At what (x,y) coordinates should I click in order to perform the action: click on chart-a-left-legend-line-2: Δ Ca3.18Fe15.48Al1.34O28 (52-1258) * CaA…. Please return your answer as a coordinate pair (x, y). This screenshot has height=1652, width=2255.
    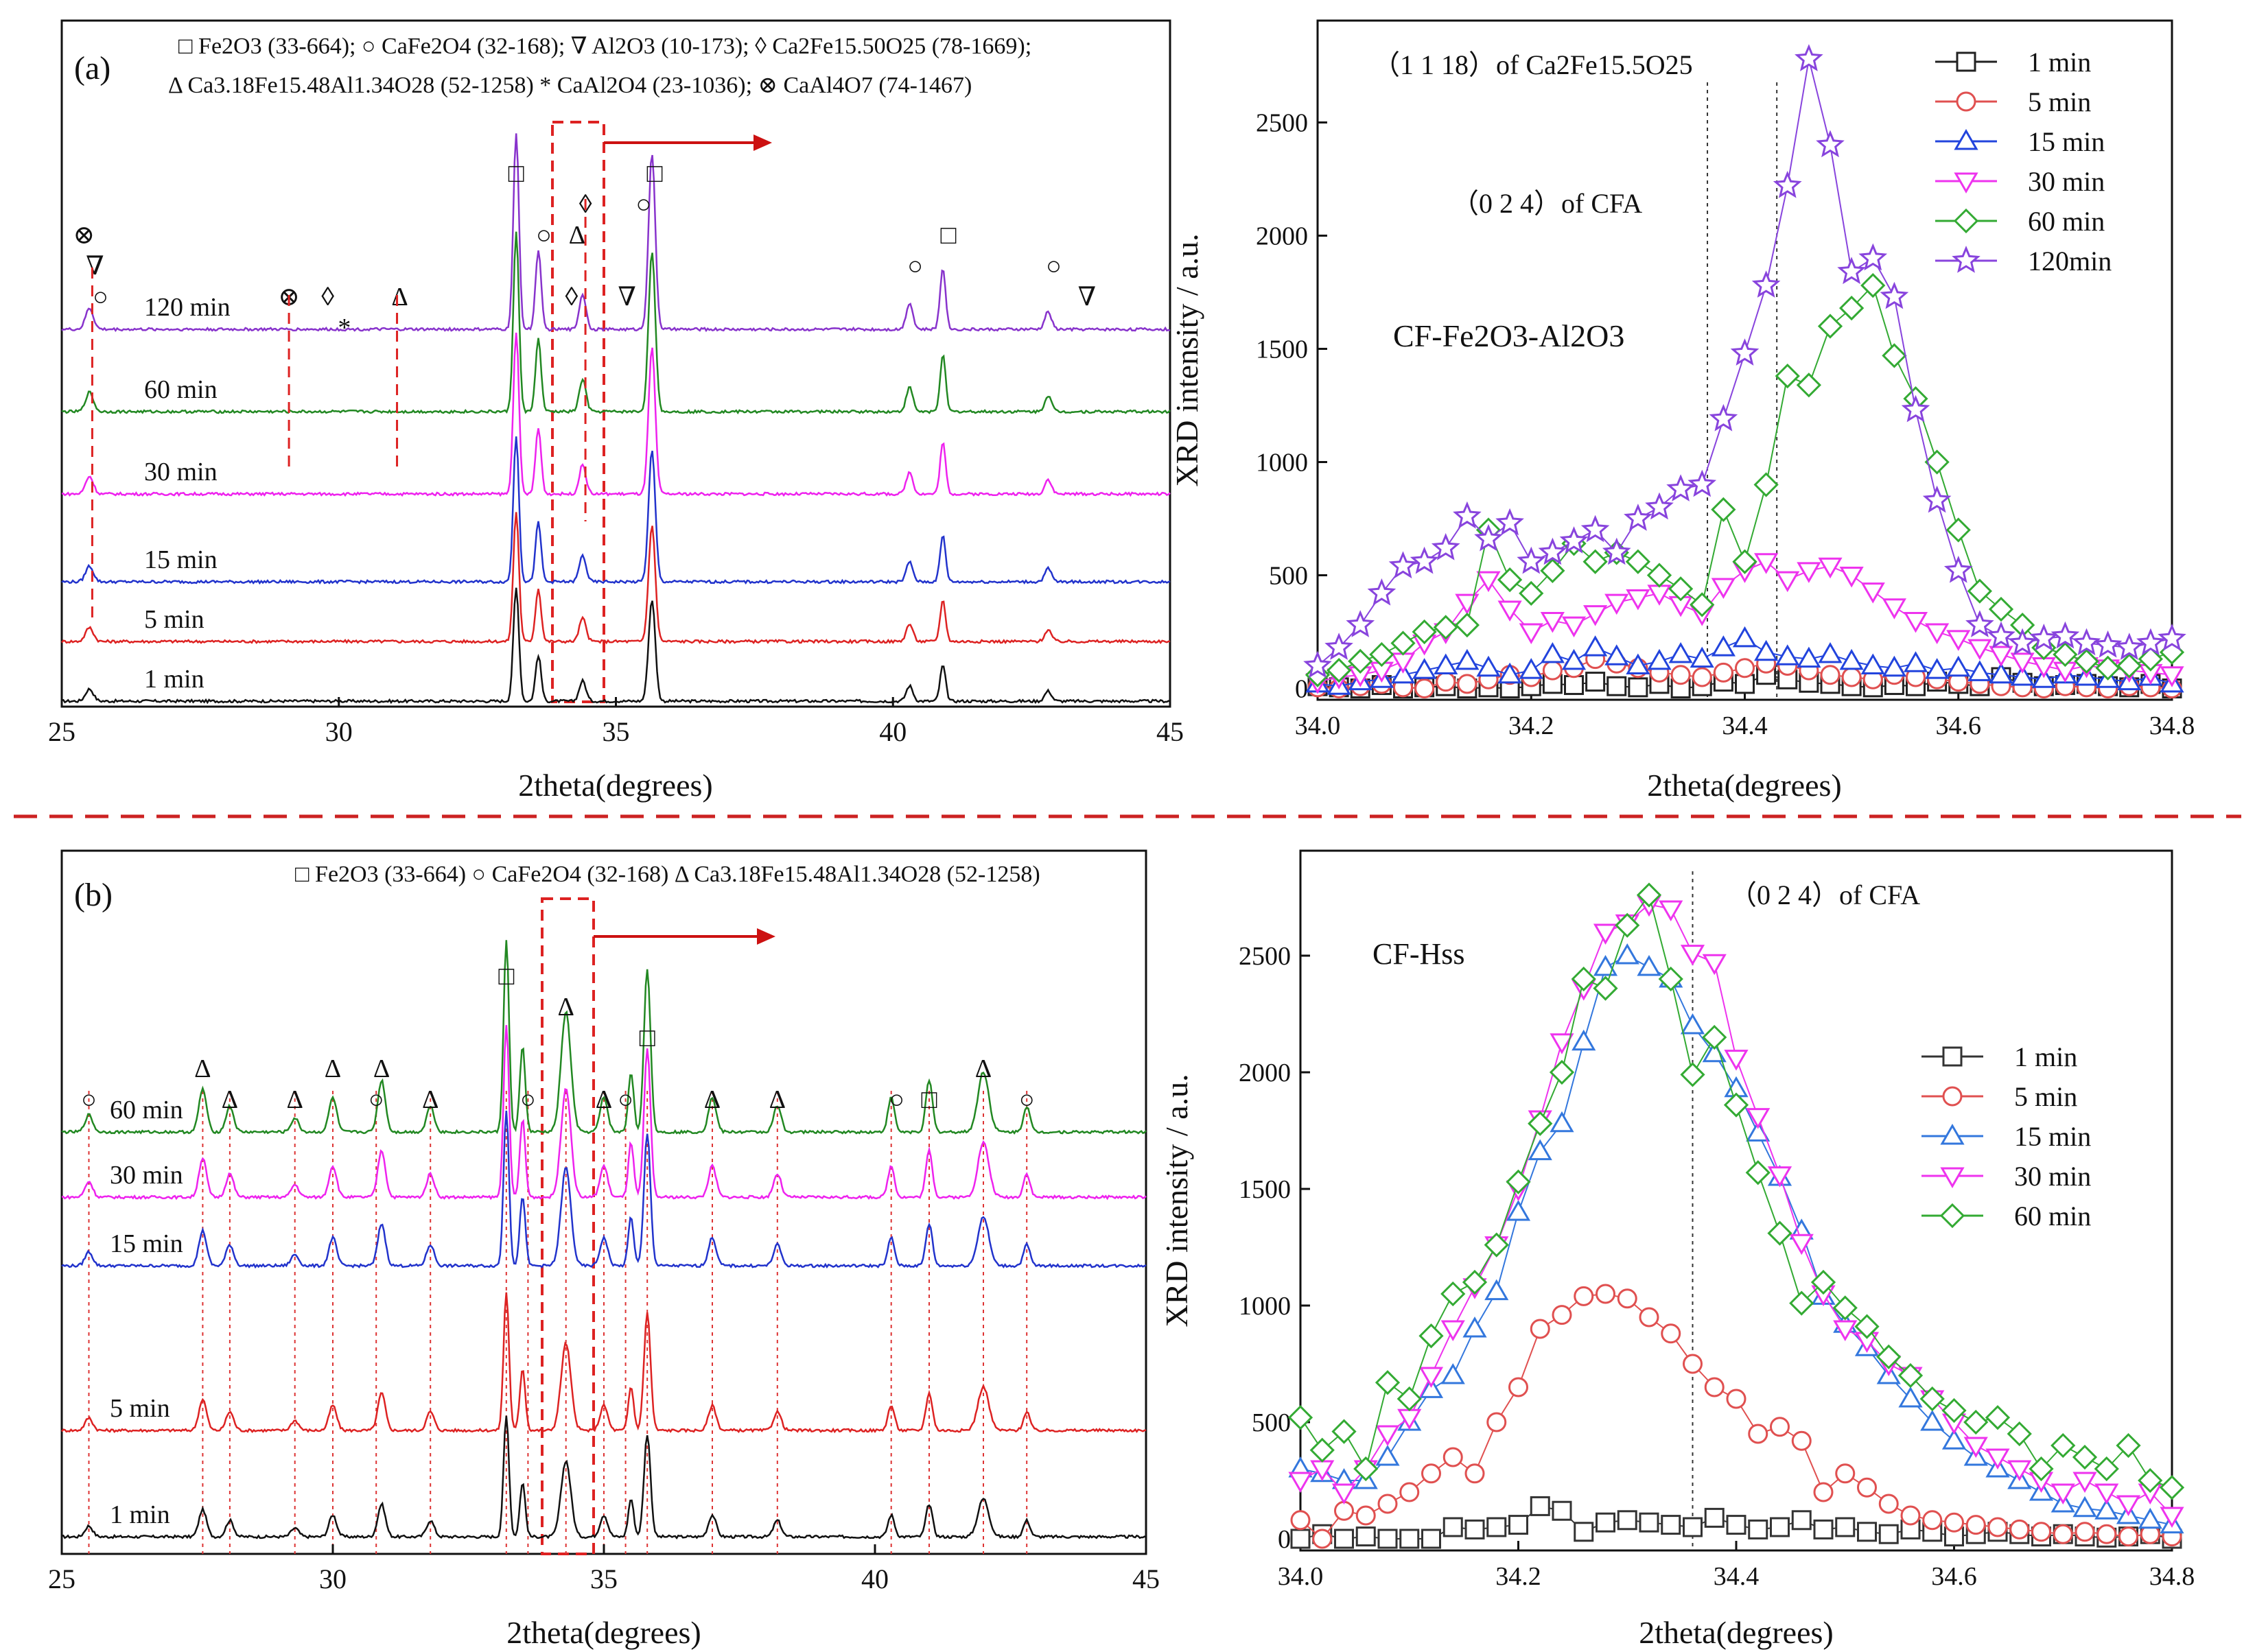
    Looking at the image, I should click on (570, 85).